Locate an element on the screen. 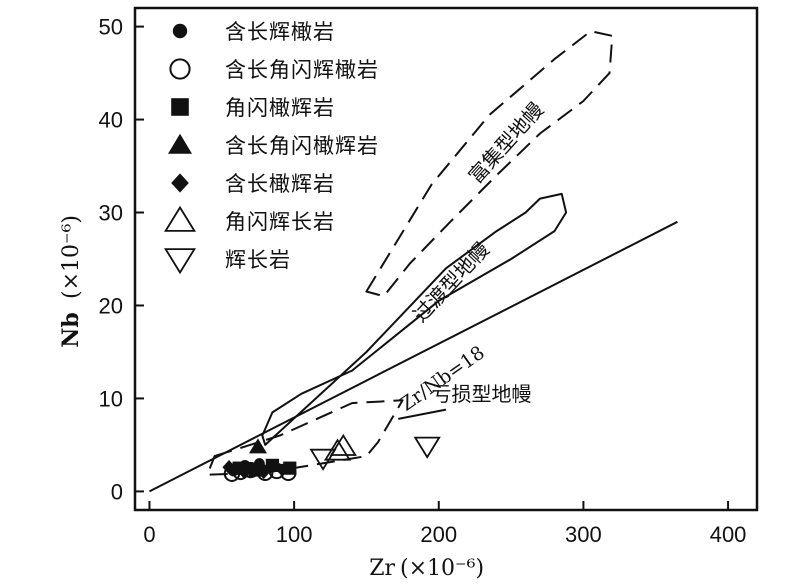 Image resolution: width=800 pixels, height=585 pixels. region-label-3: 亏损型地幔 is located at coordinates (482, 394).